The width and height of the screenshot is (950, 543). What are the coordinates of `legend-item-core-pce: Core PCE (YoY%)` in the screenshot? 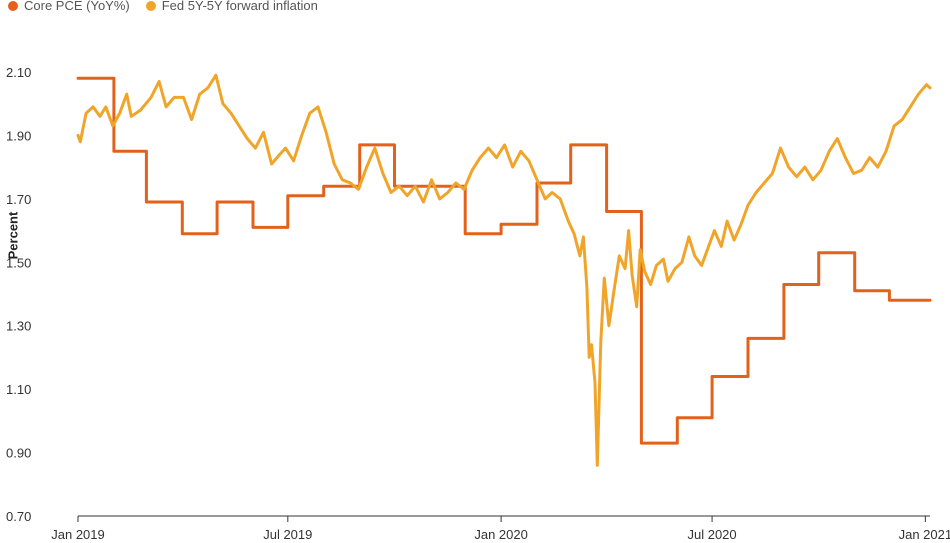 It's located at (69, 6).